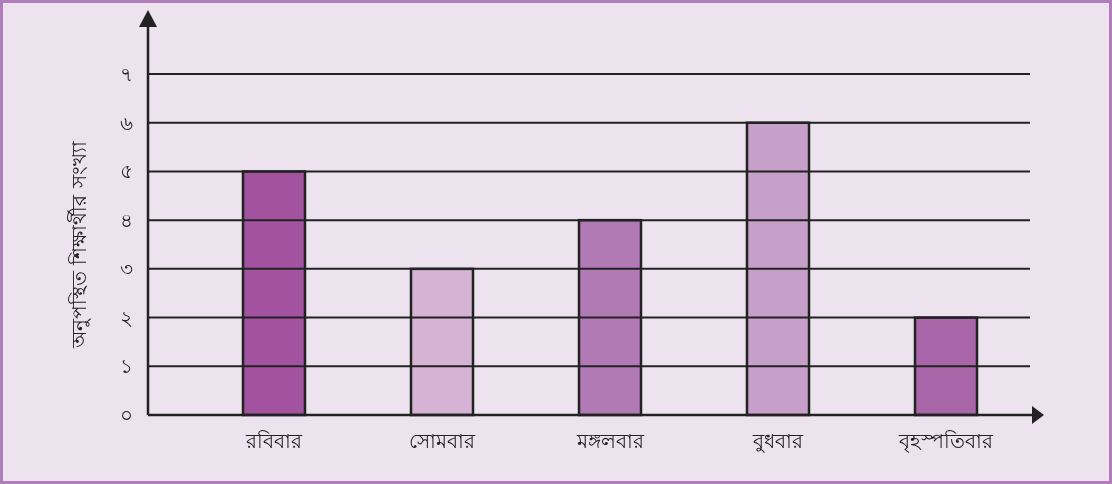  Describe the element at coordinates (126, 74) in the screenshot. I see `ytick: ৭` at that location.